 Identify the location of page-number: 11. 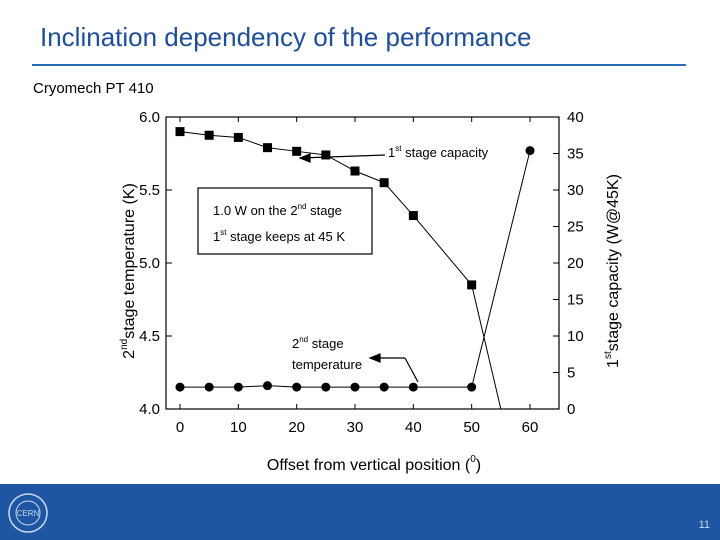
(704, 525).